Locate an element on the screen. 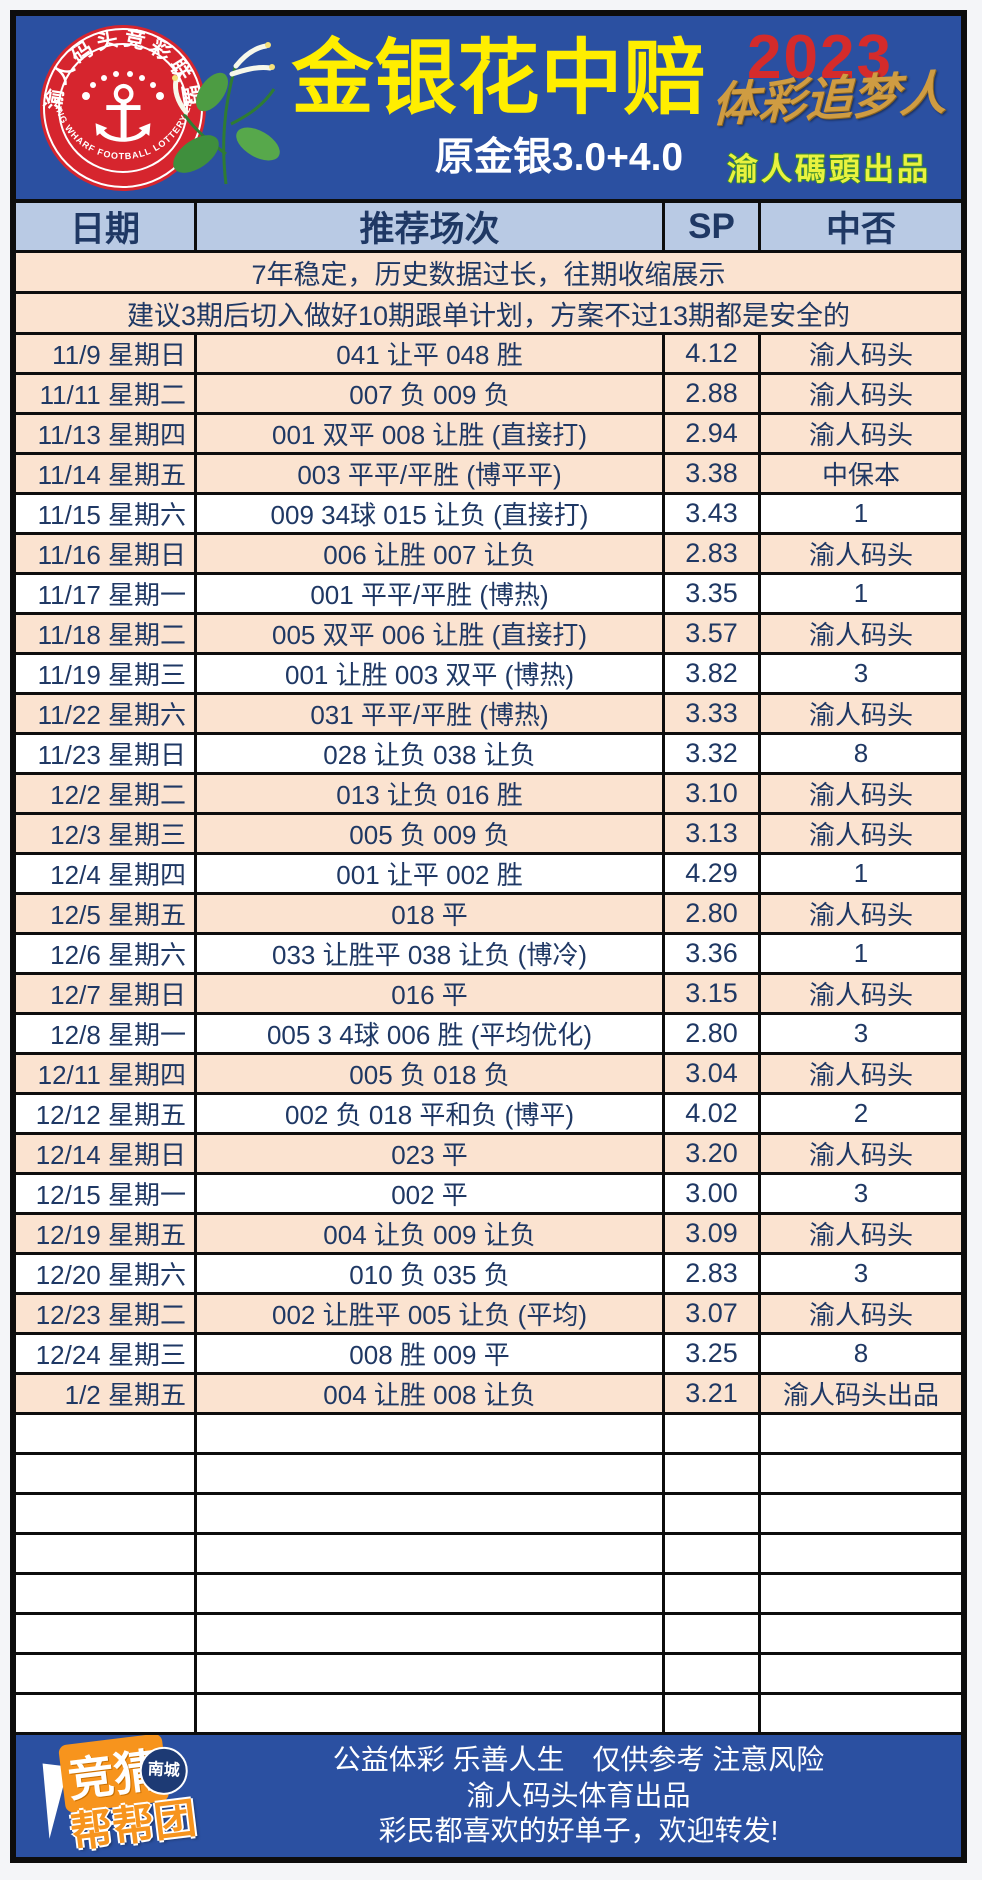 The image size is (982, 1880). cell-sp: 2.88 is located at coordinates (713, 393).